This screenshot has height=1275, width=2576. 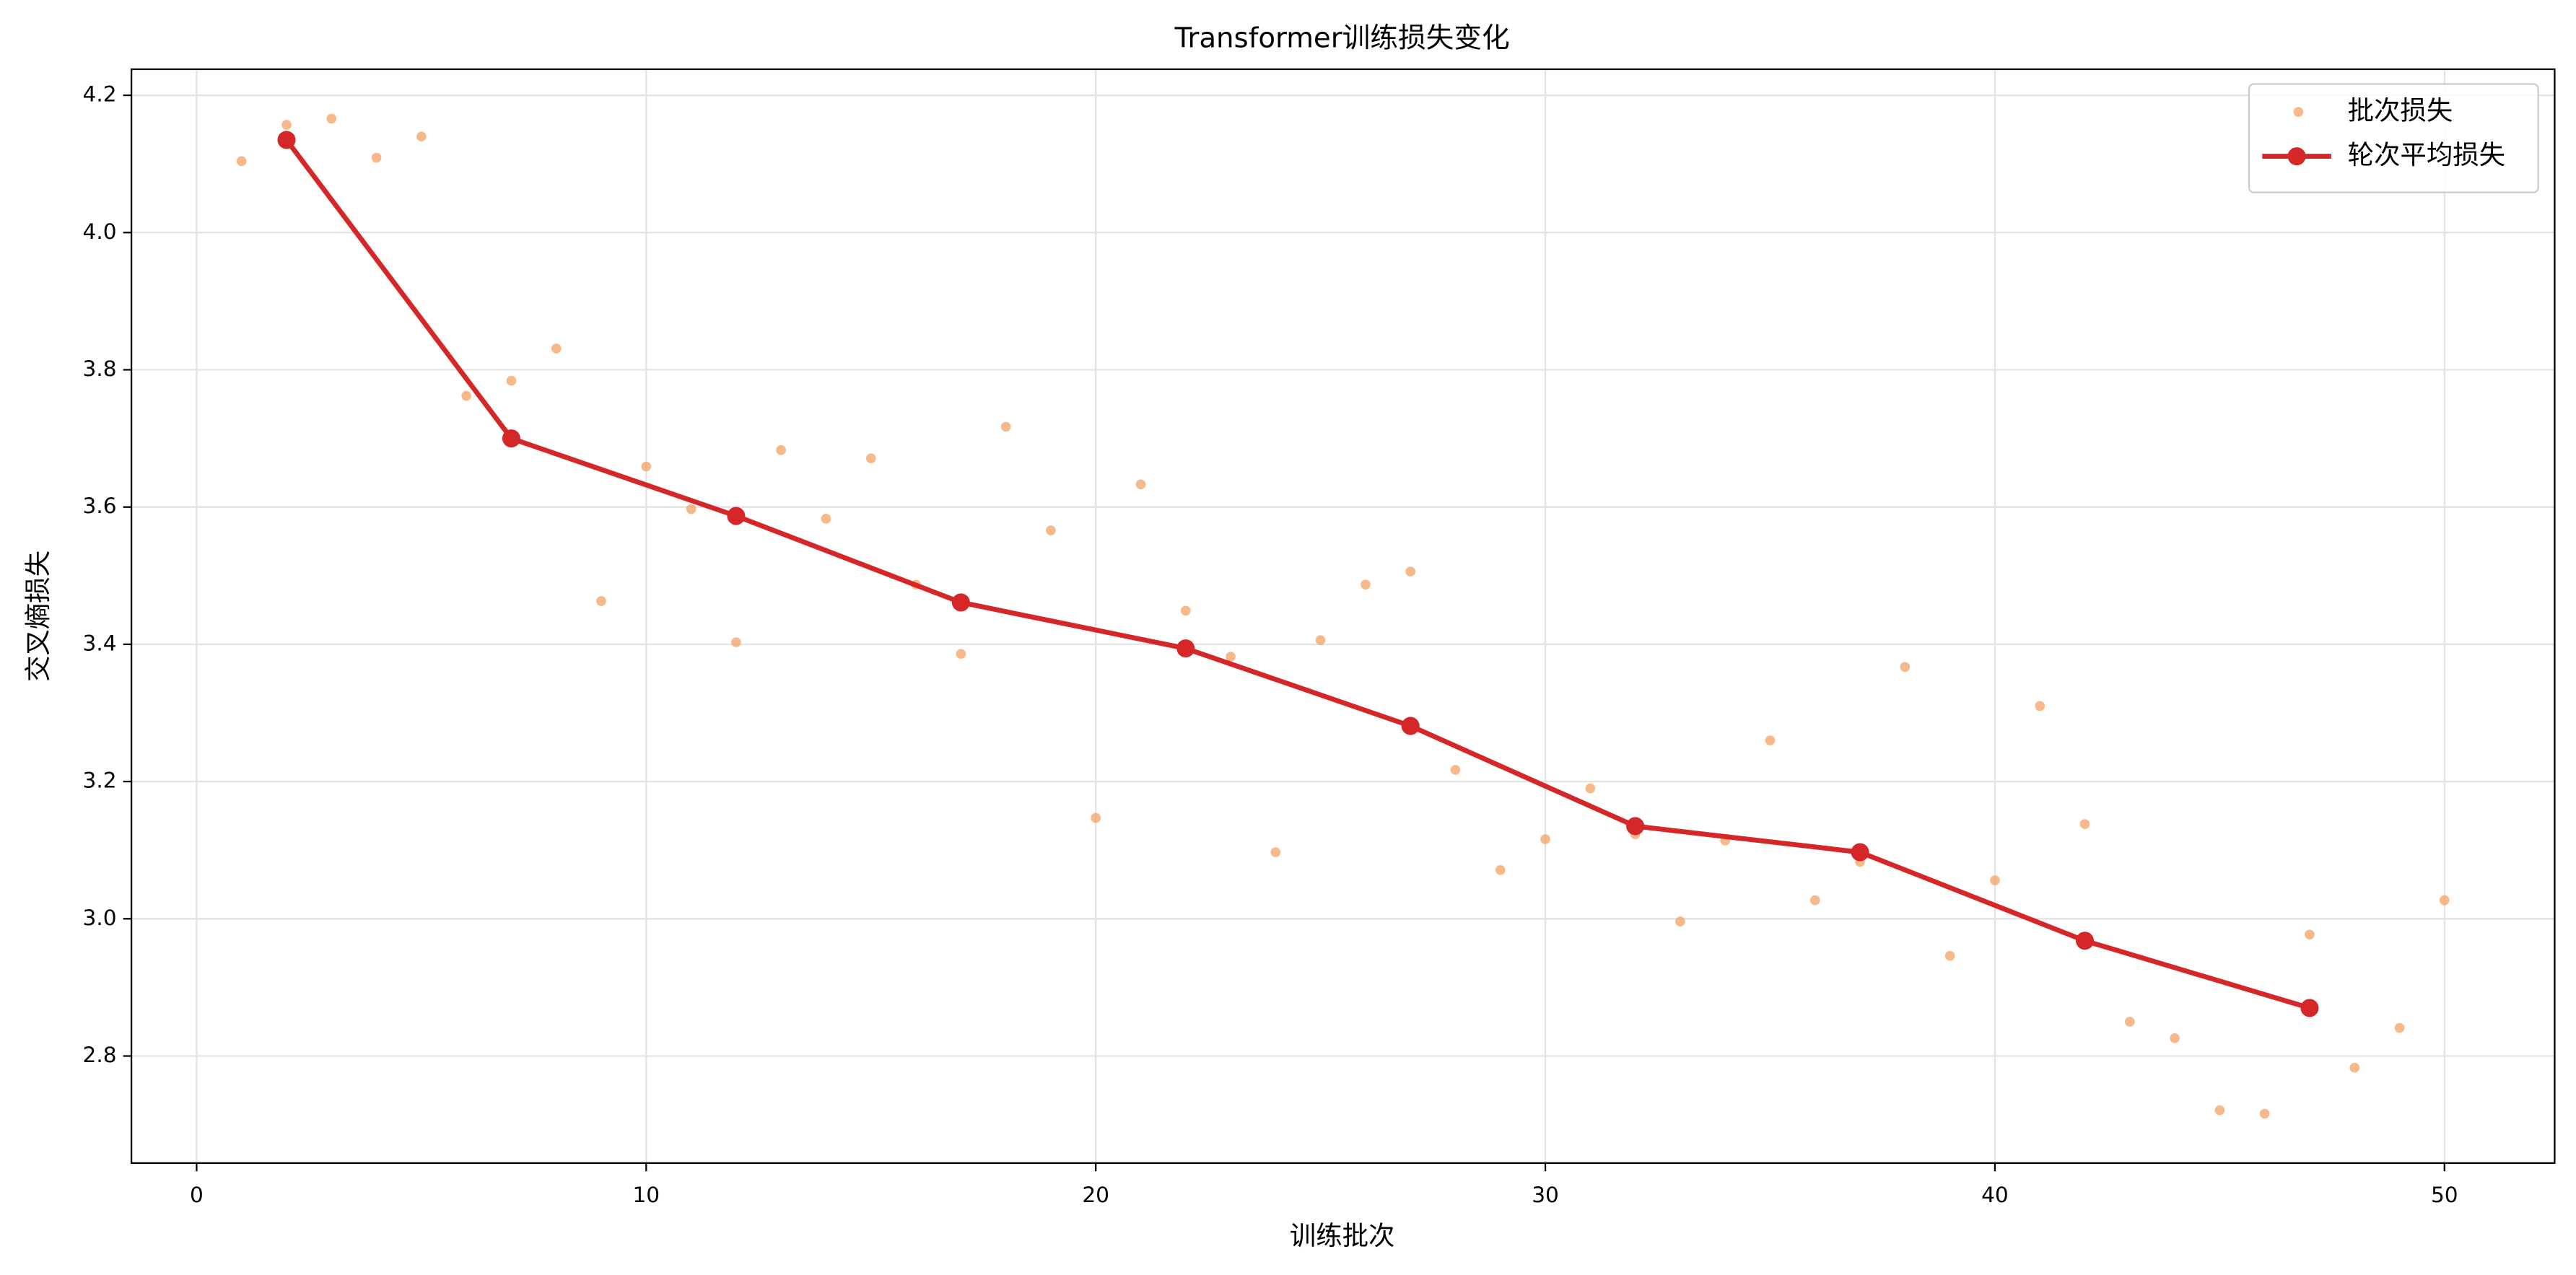 I want to click on y-tick-label: 3.2, so click(x=100, y=781).